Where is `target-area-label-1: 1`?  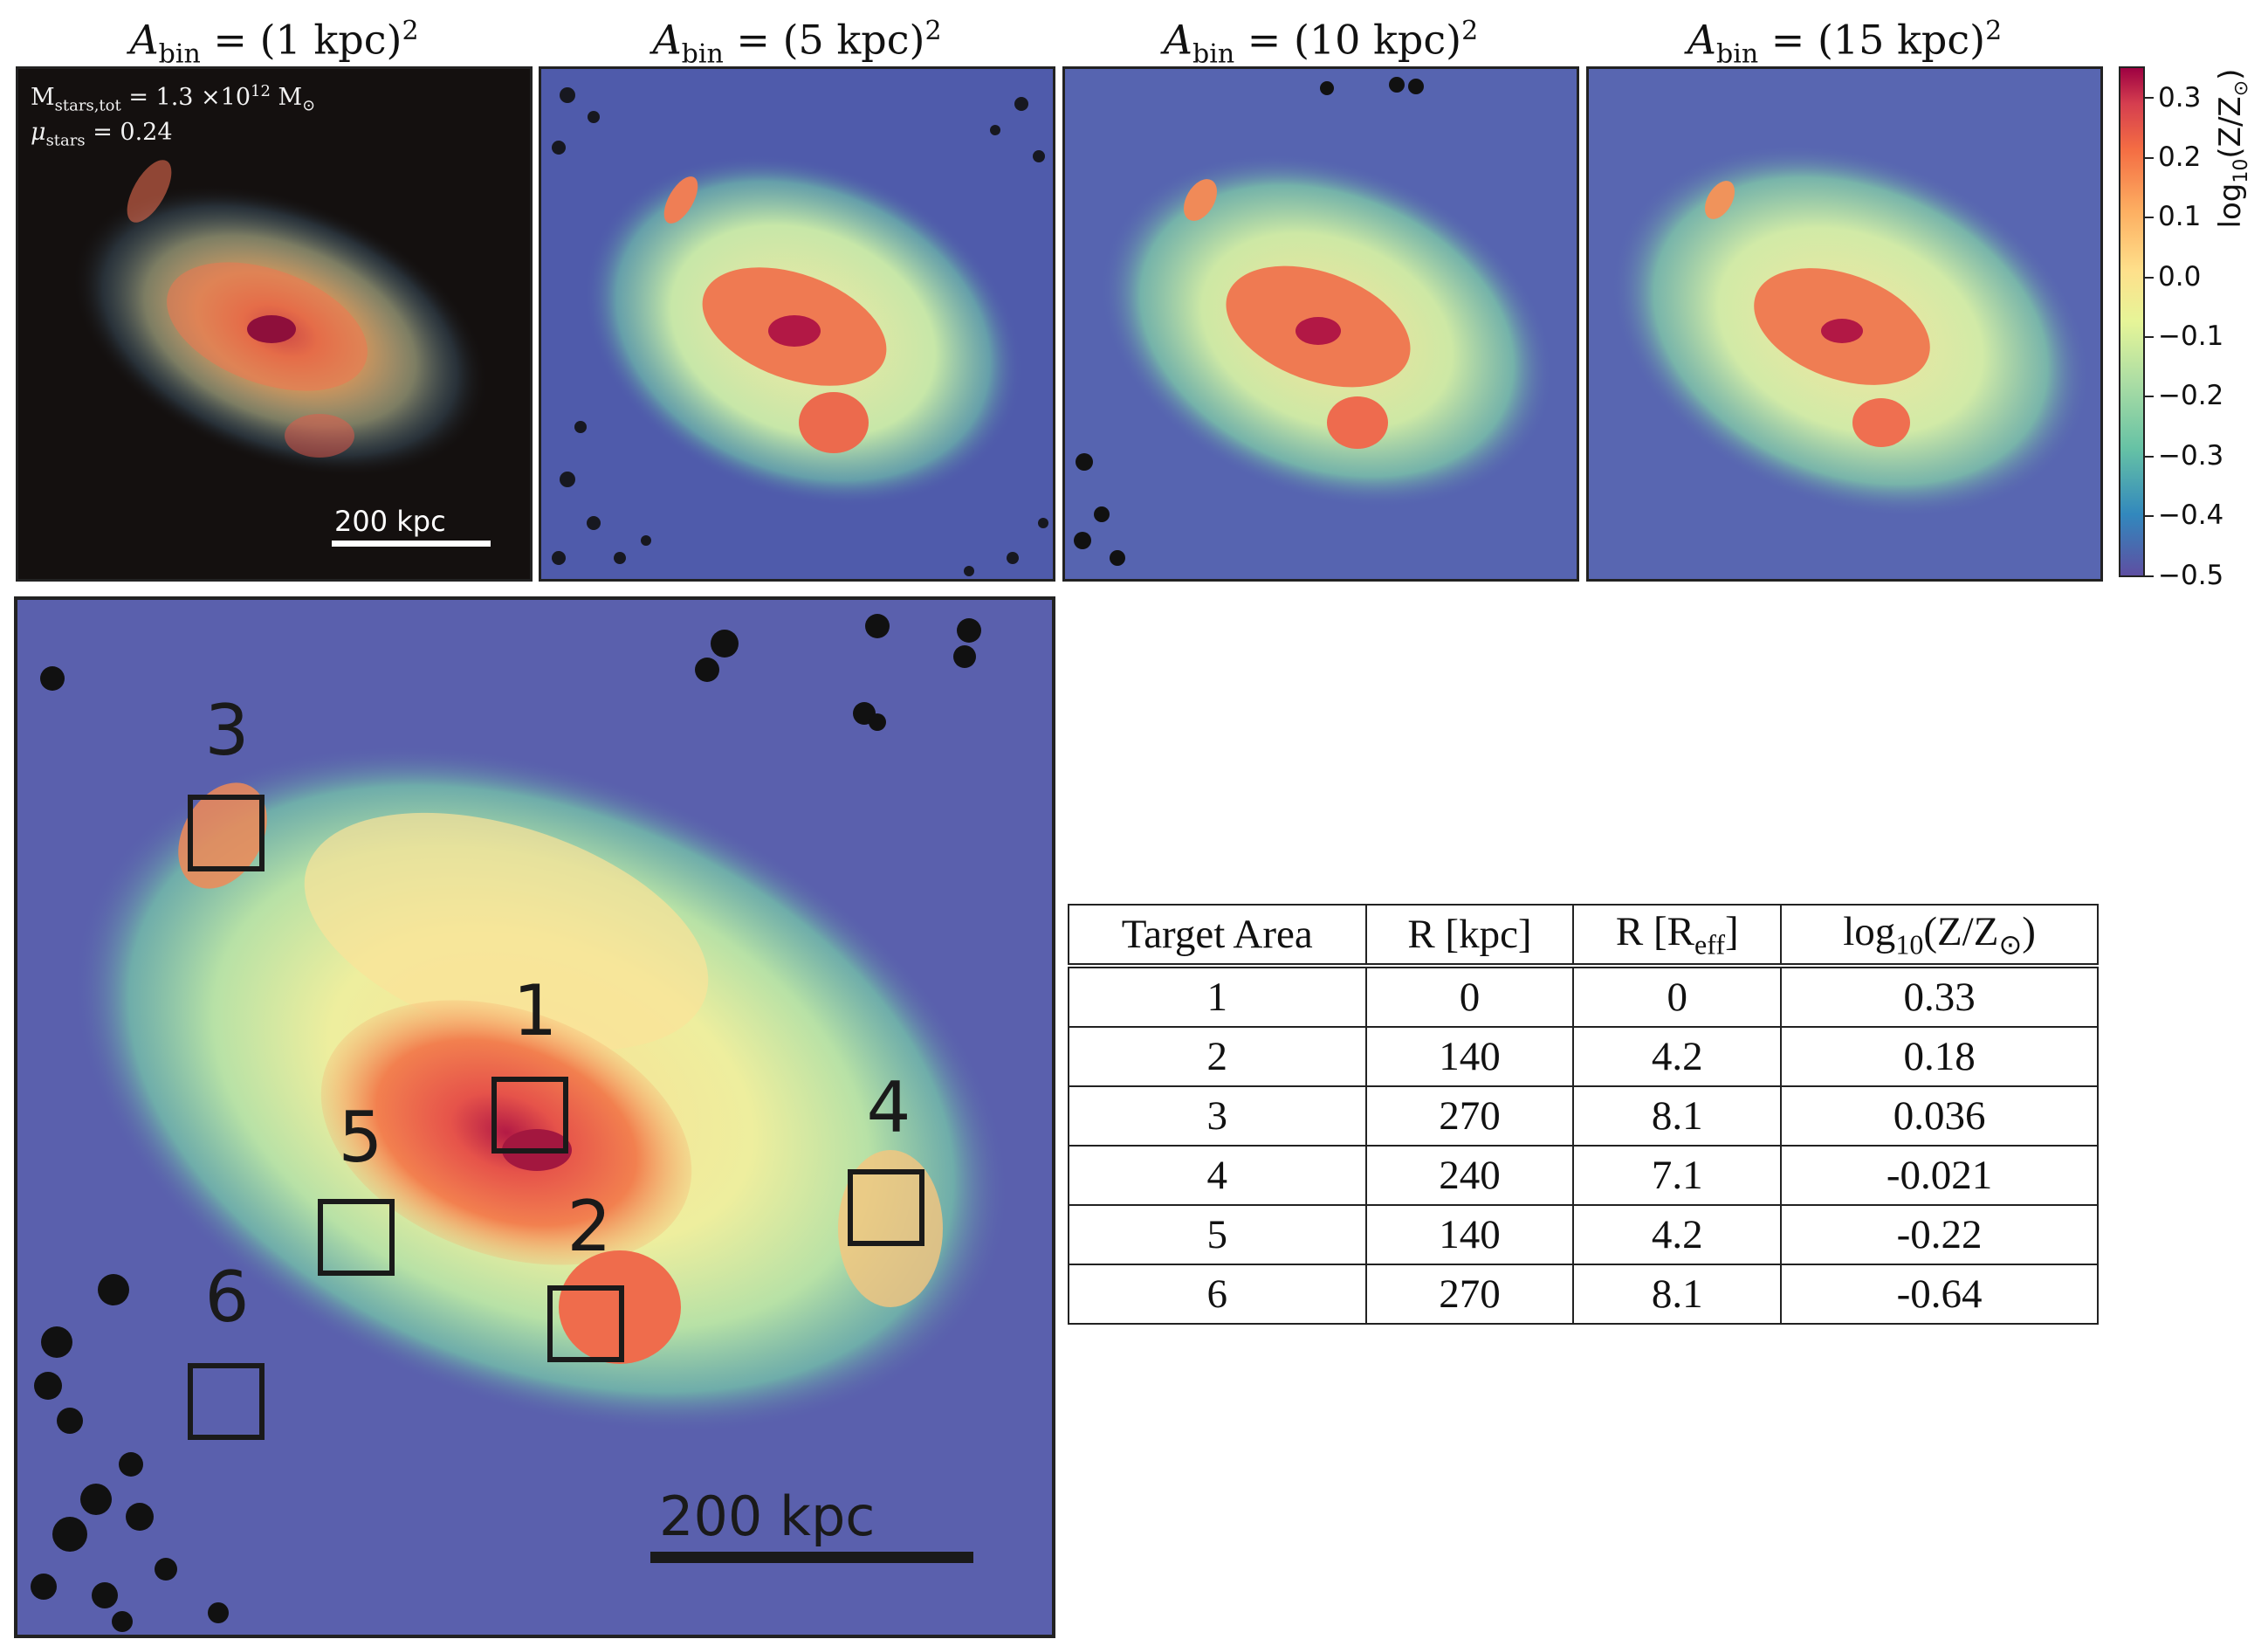 target-area-label-1: 1 is located at coordinates (535, 1011).